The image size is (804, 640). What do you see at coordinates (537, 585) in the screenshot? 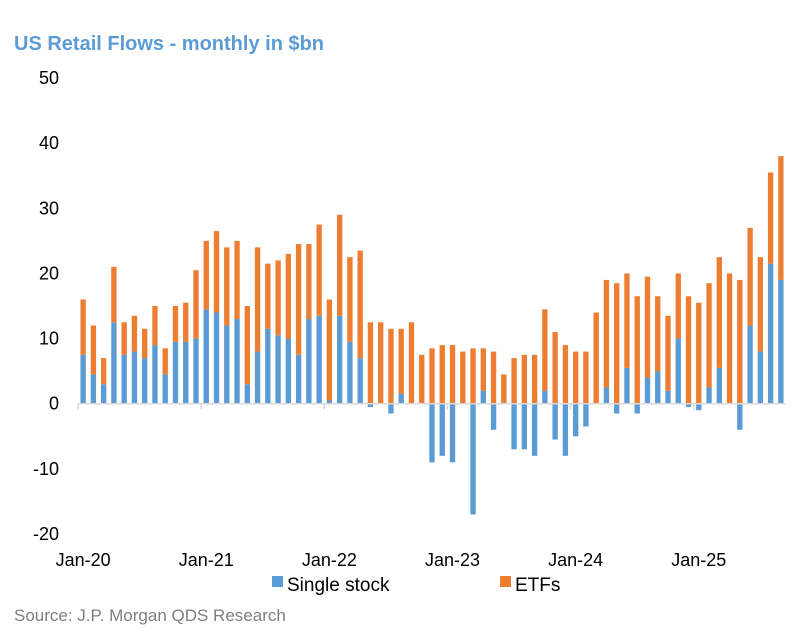
I see `legend-label: ETFs` at bounding box center [537, 585].